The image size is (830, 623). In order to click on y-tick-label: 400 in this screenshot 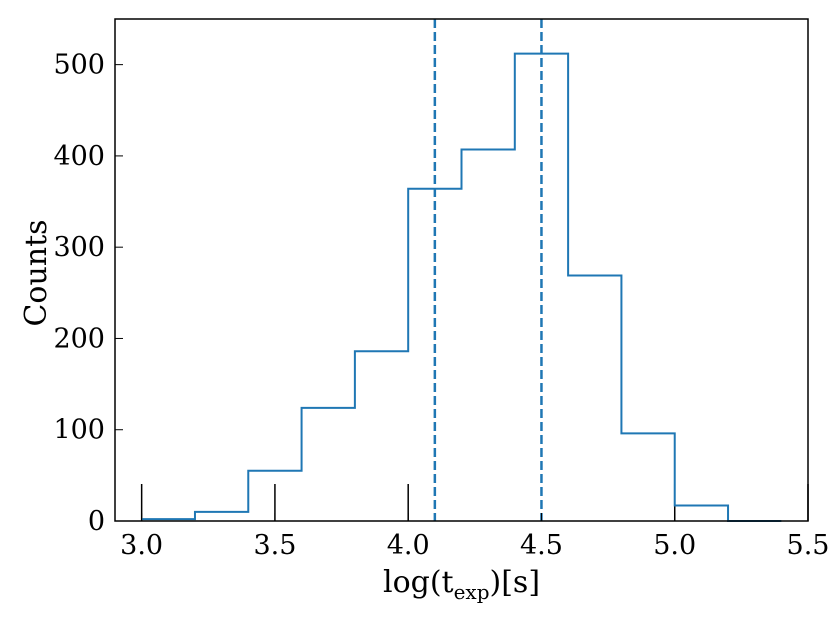, I will do `click(79, 156)`.